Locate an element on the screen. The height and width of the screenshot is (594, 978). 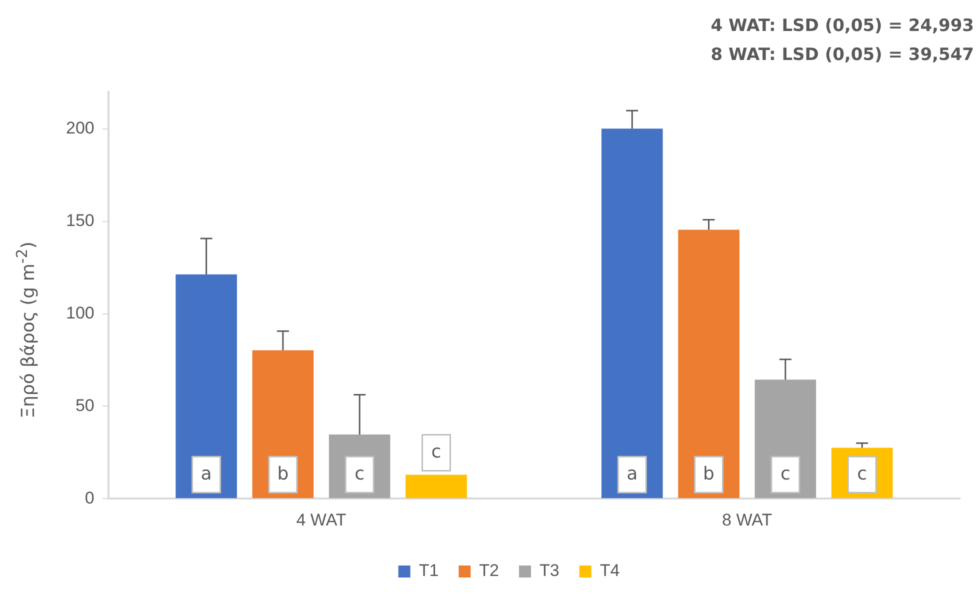
text: 8 WAT: LSD (0,05) = 39,547 is located at coordinates (842, 55).